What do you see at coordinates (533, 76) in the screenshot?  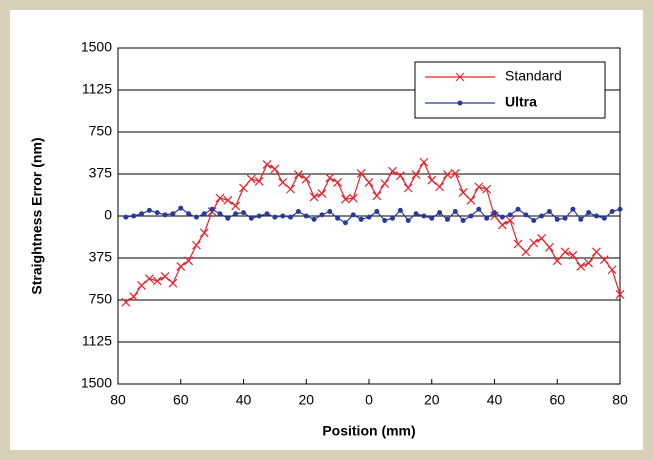 I see `legend-label: Standard` at bounding box center [533, 76].